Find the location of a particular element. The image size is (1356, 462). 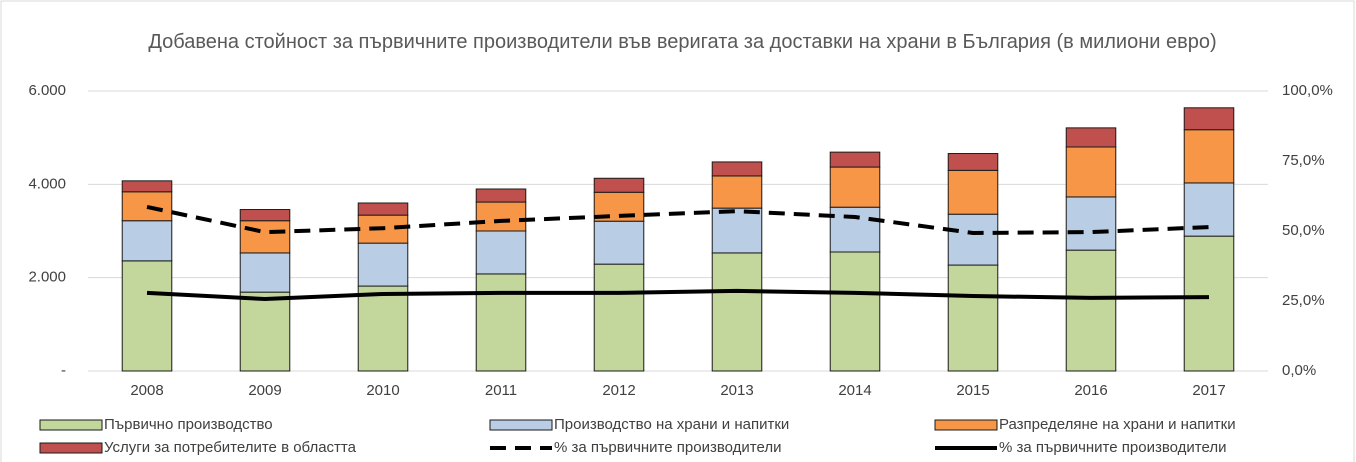

x-tick-label: 2016 is located at coordinates (1090, 390).